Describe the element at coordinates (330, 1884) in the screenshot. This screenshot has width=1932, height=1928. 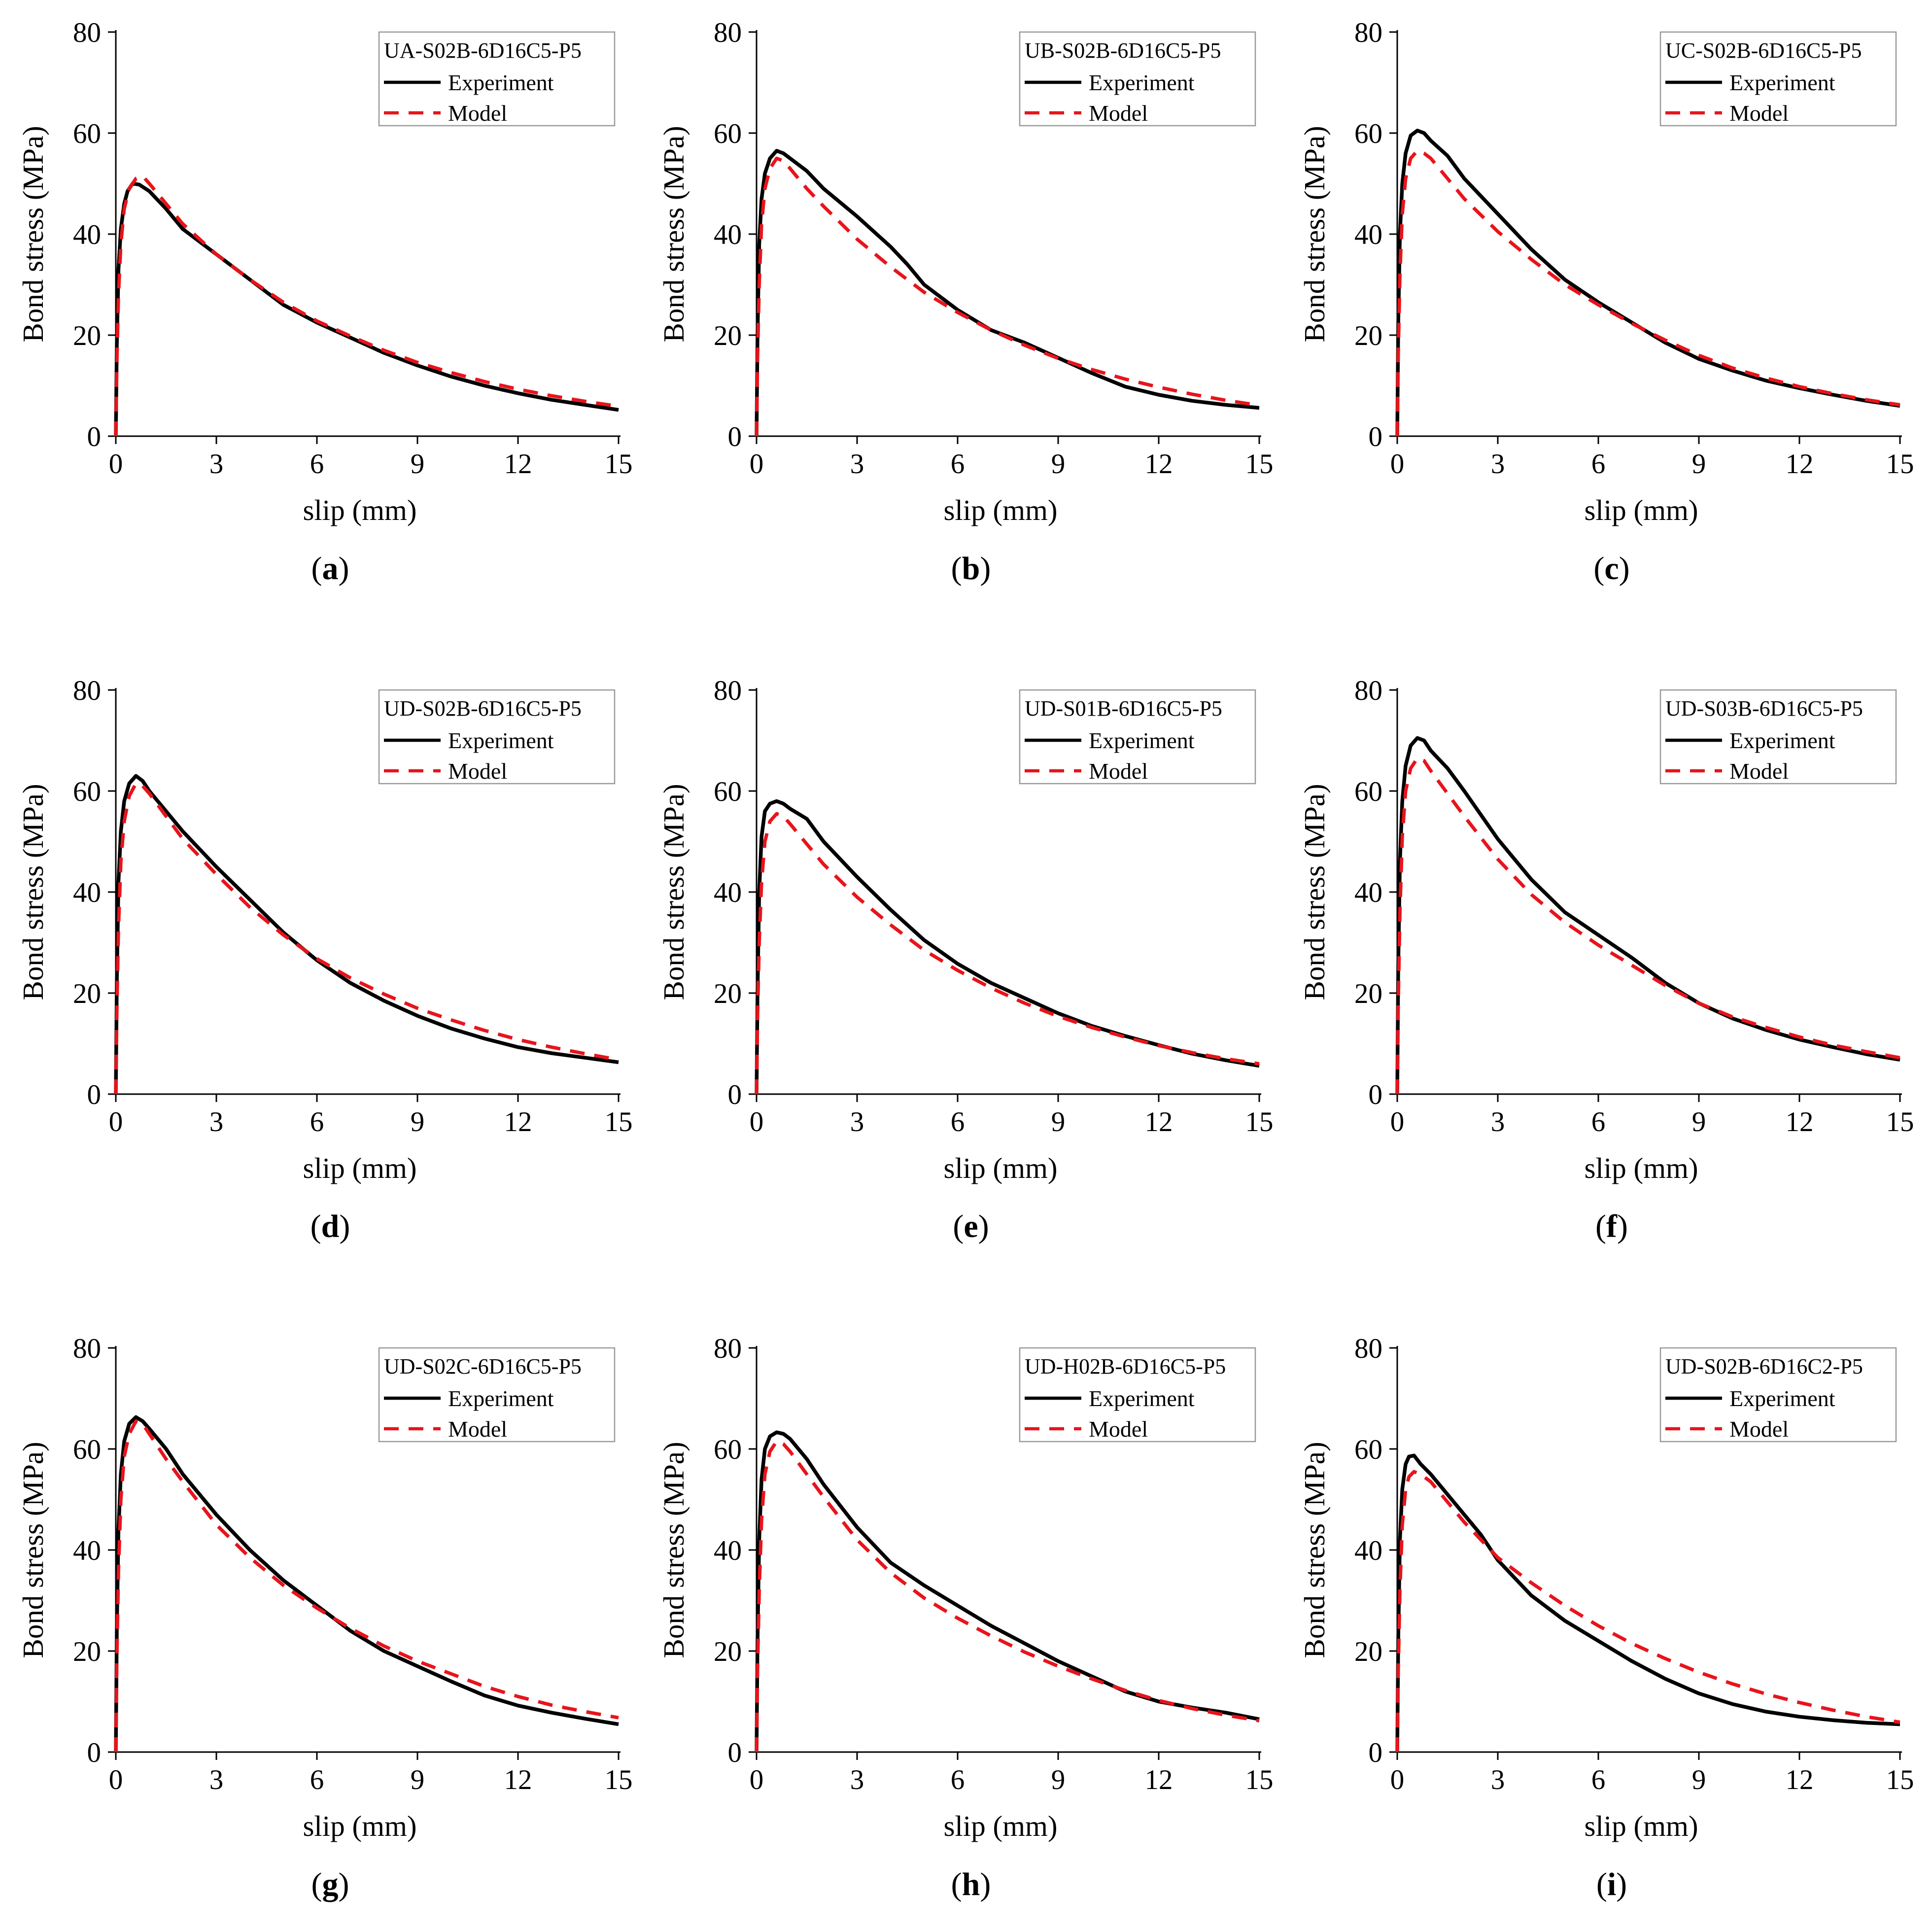
I see `panel-caption: (g)` at that location.